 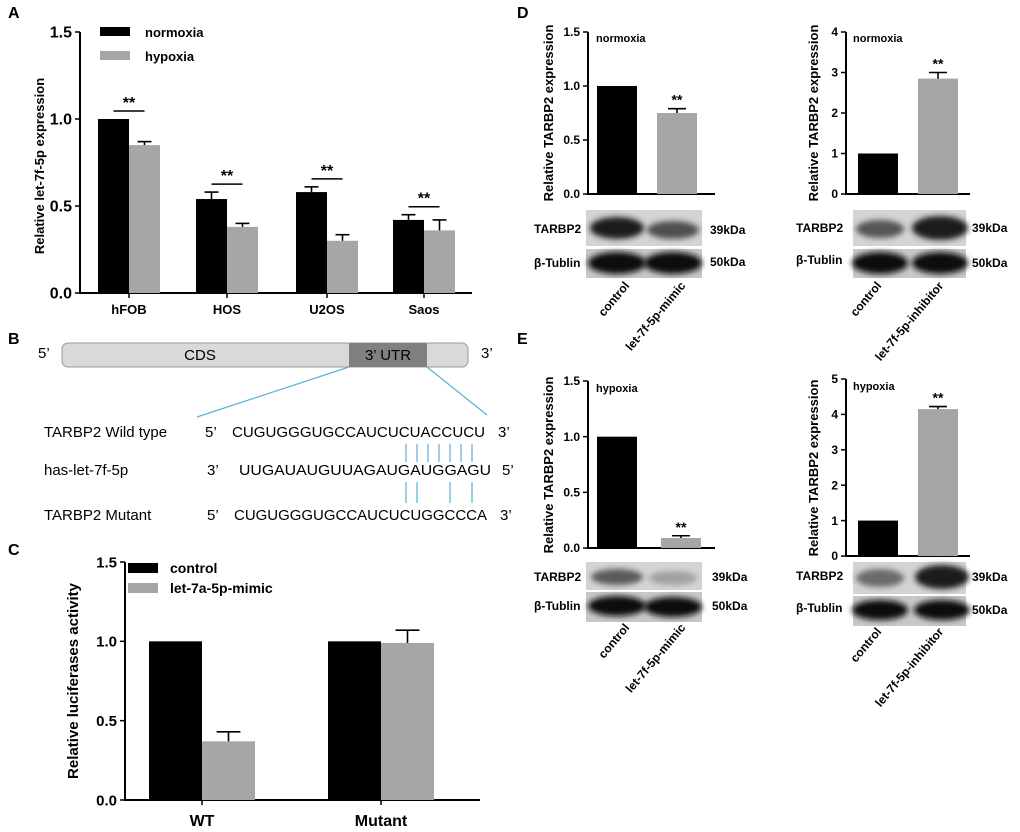 I want to click on row-wildtype-3prime: 3’, so click(x=504, y=432).